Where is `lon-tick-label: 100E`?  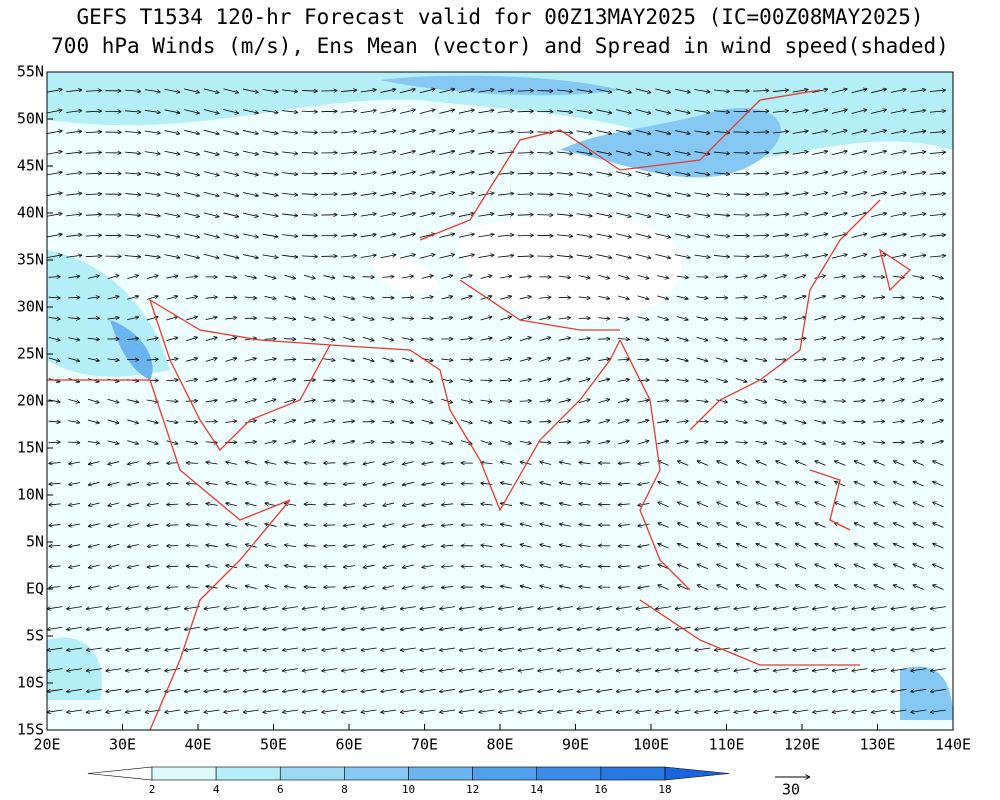 lon-tick-label: 100E is located at coordinates (651, 745).